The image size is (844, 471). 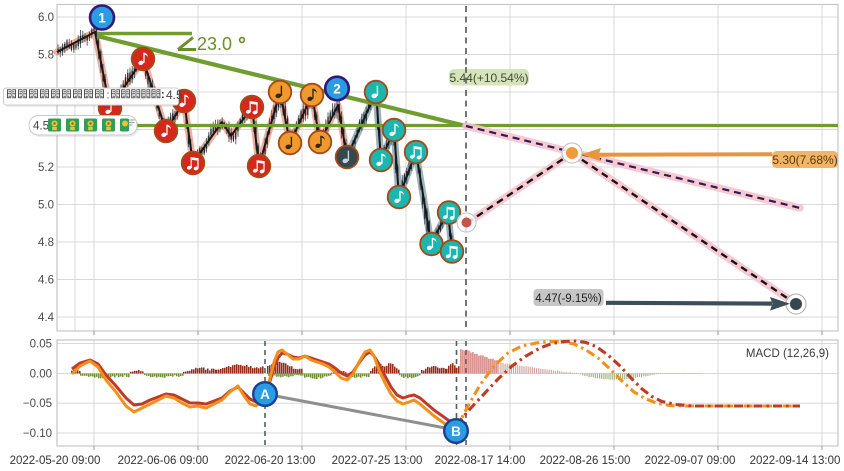 I want to click on svg-text: 2022-09-14 13:00, so click(x=795, y=461).